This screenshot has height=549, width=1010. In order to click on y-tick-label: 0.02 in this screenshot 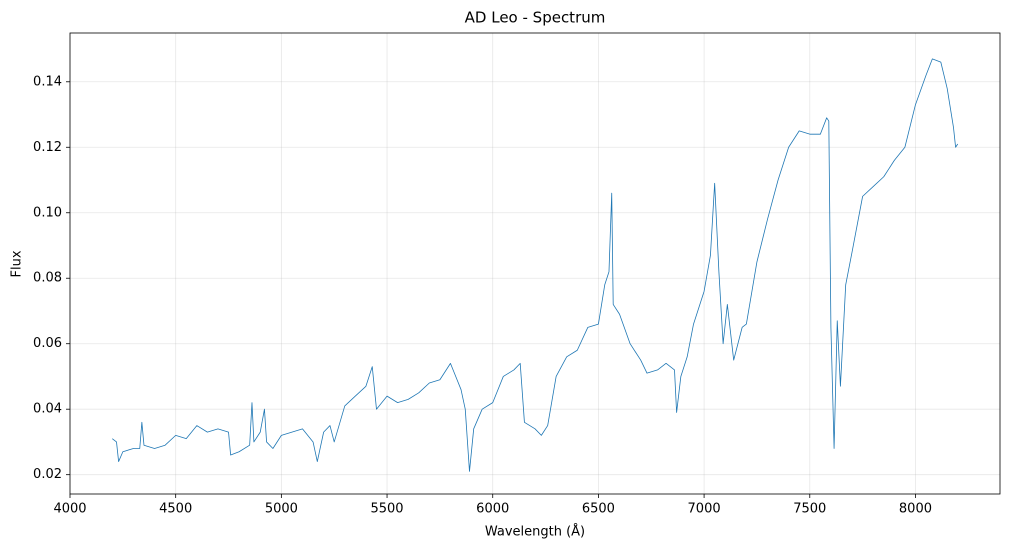, I will do `click(47, 474)`.